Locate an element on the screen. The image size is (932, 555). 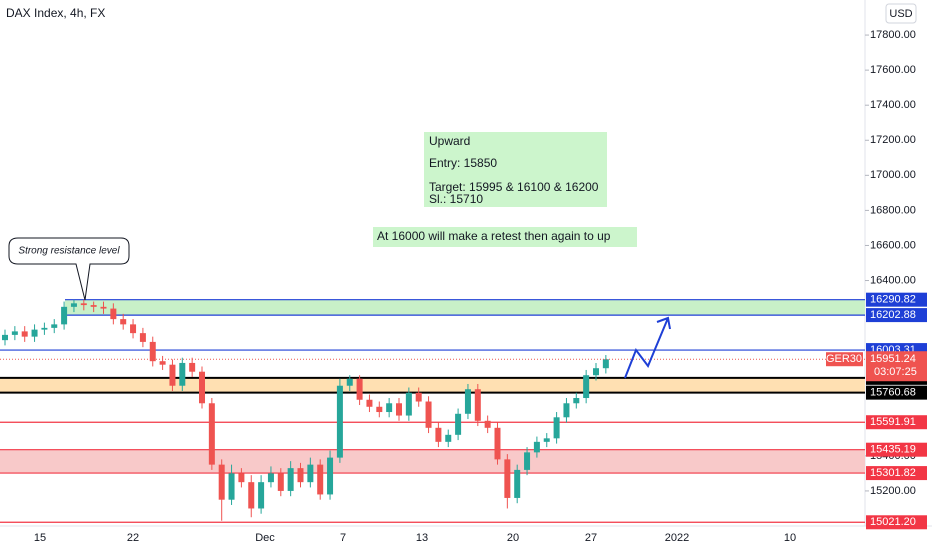
y-tick-label: 17600.00 is located at coordinates (893, 70).